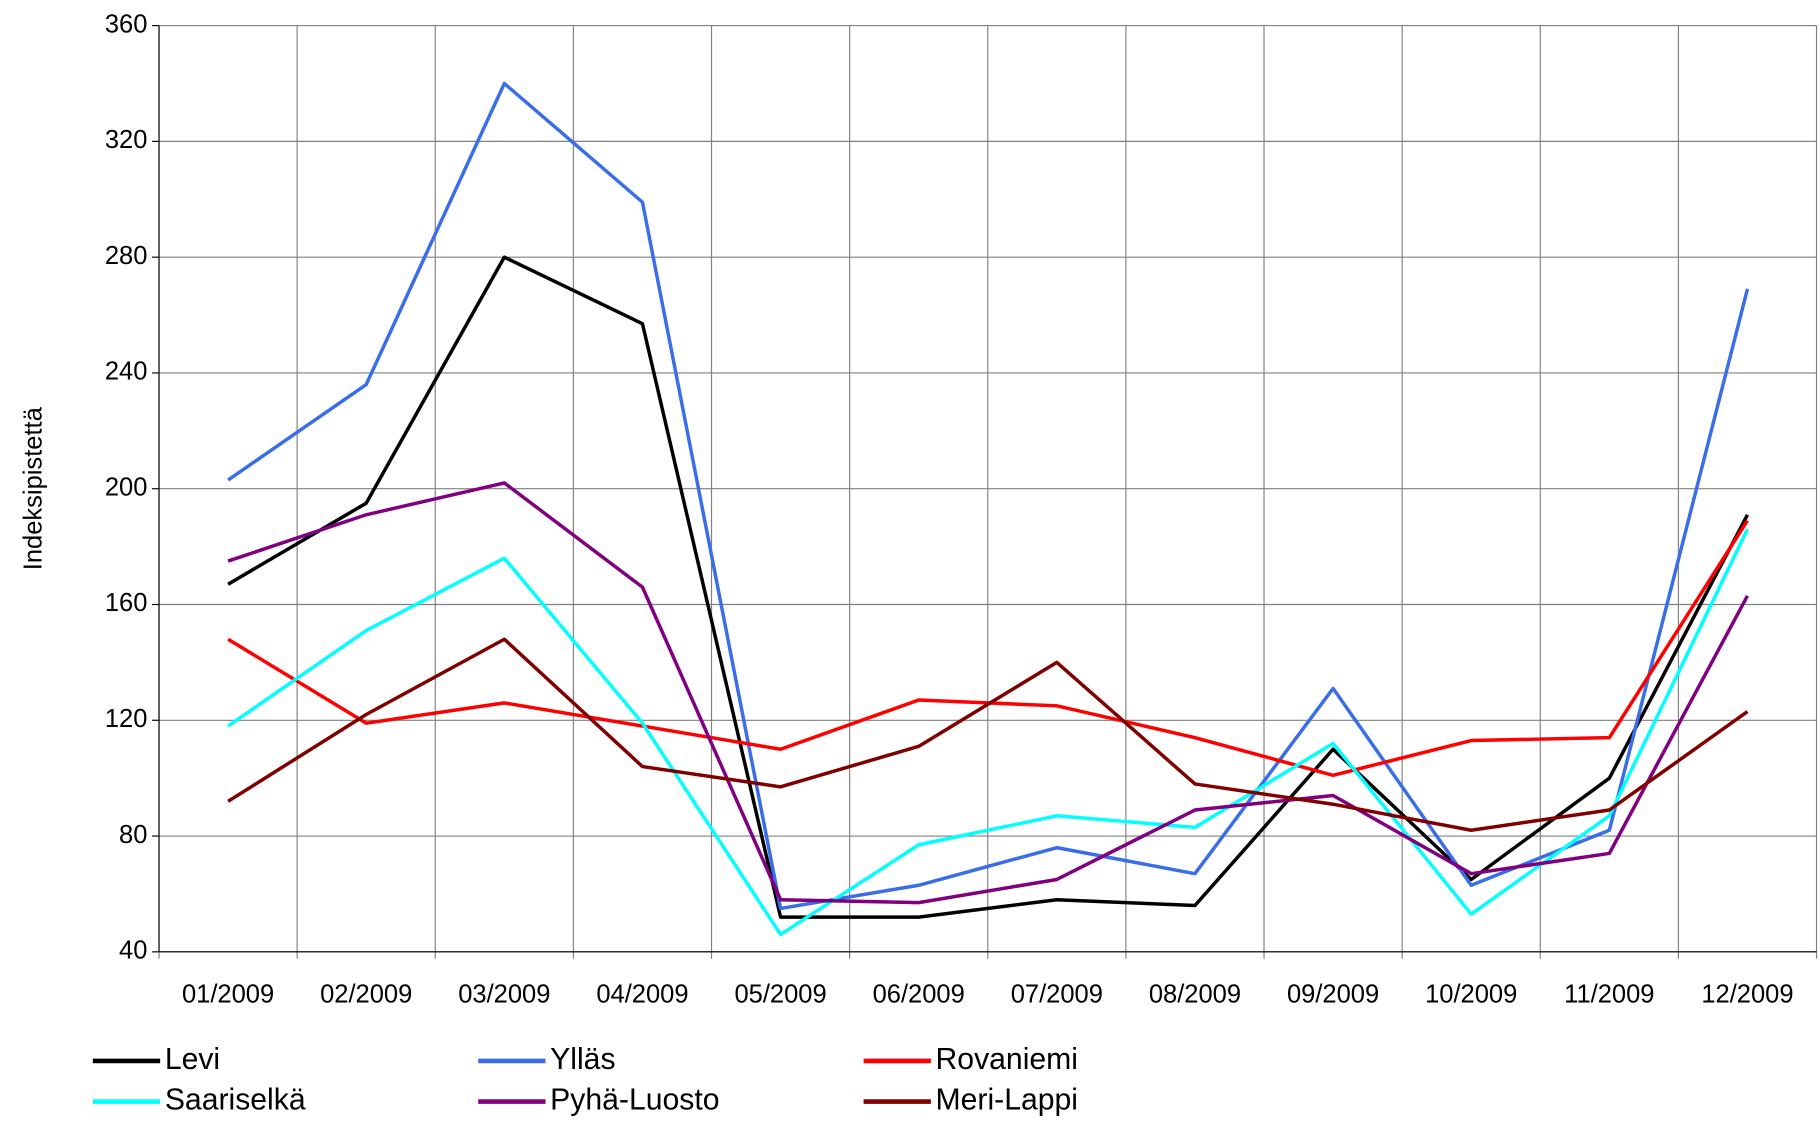 Image resolution: width=1820 pixels, height=1126 pixels. Describe the element at coordinates (1007, 1100) in the screenshot. I see `legend-label: Meri-Lappi` at that location.